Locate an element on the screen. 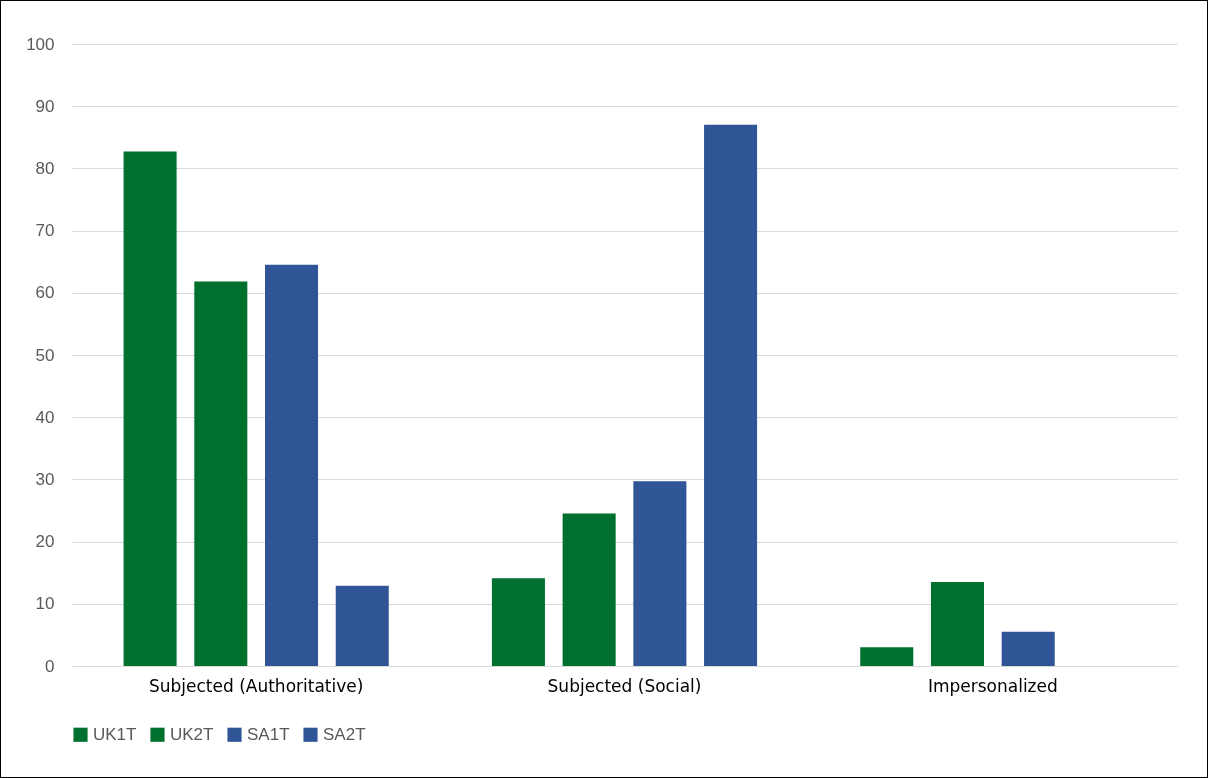  y-tick-label: 30 is located at coordinates (45, 479).